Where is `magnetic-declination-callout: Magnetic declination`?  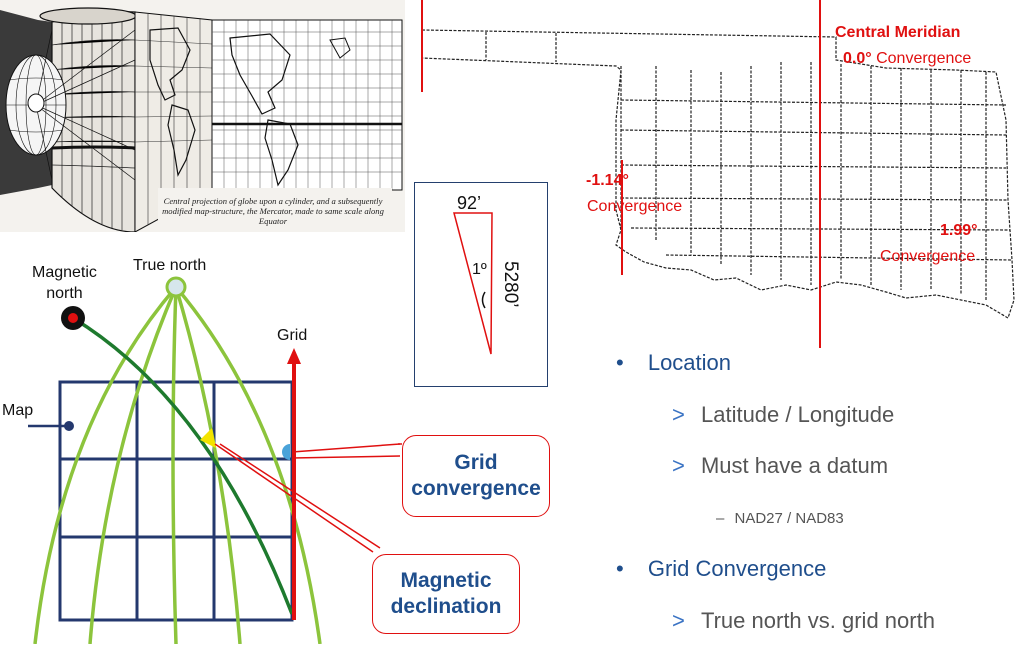
magnetic-declination-callout: Magnetic declination is located at coordinates (446, 594).